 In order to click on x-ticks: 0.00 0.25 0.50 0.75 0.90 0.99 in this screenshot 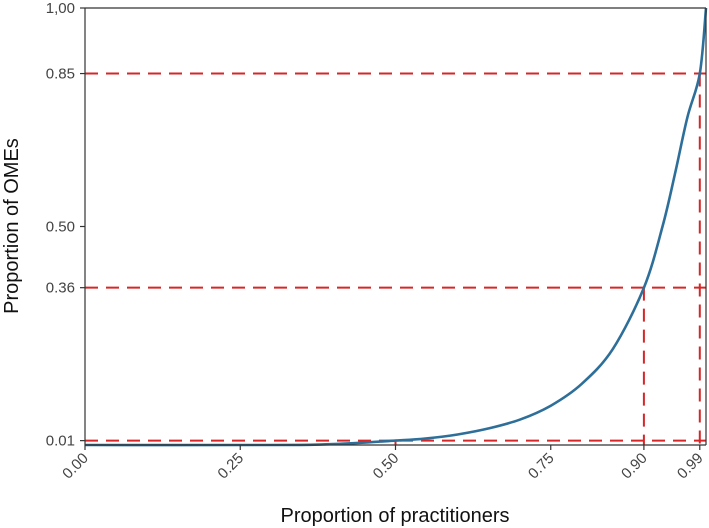, I will do `click(383, 464)`.